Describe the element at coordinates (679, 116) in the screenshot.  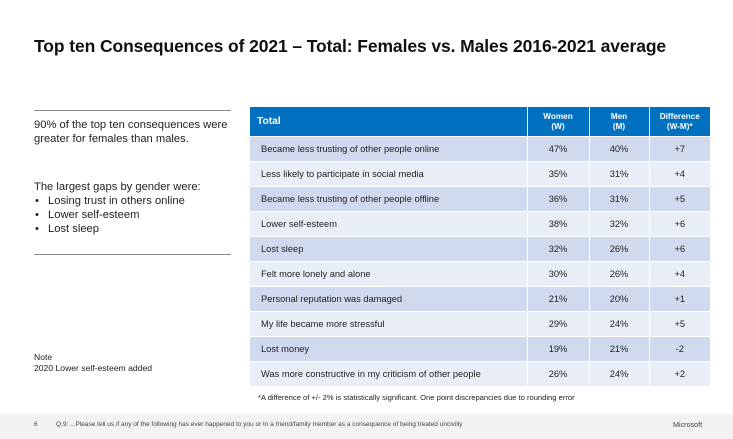
I see `header-diff-line1: Difference` at that location.